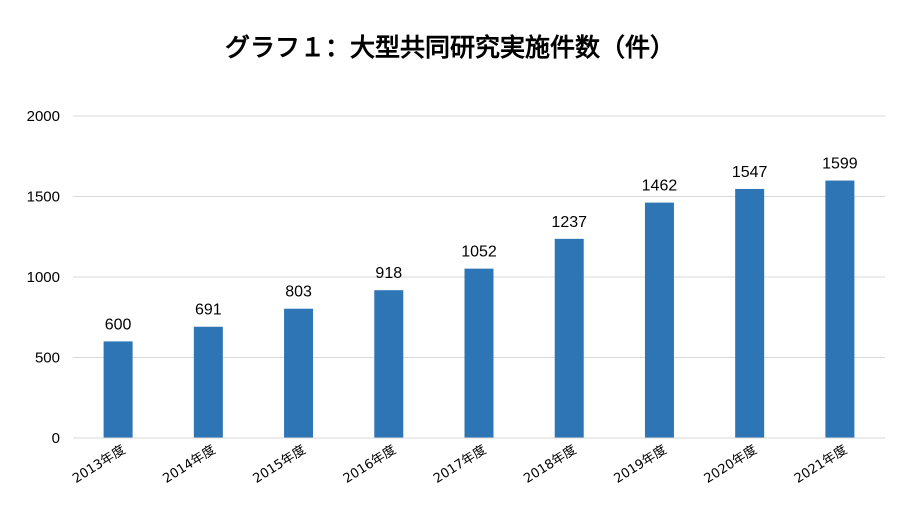 This screenshot has width=900, height=519. What do you see at coordinates (640, 464) in the screenshot?
I see `x-tick-label-2019年度: 2019年度` at bounding box center [640, 464].